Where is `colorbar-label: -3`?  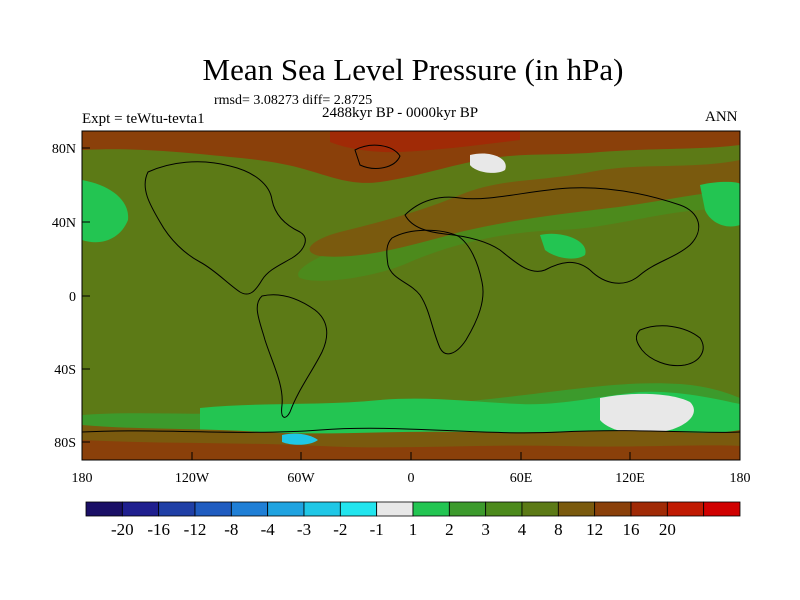 colorbar-label: -3 is located at coordinates (304, 529).